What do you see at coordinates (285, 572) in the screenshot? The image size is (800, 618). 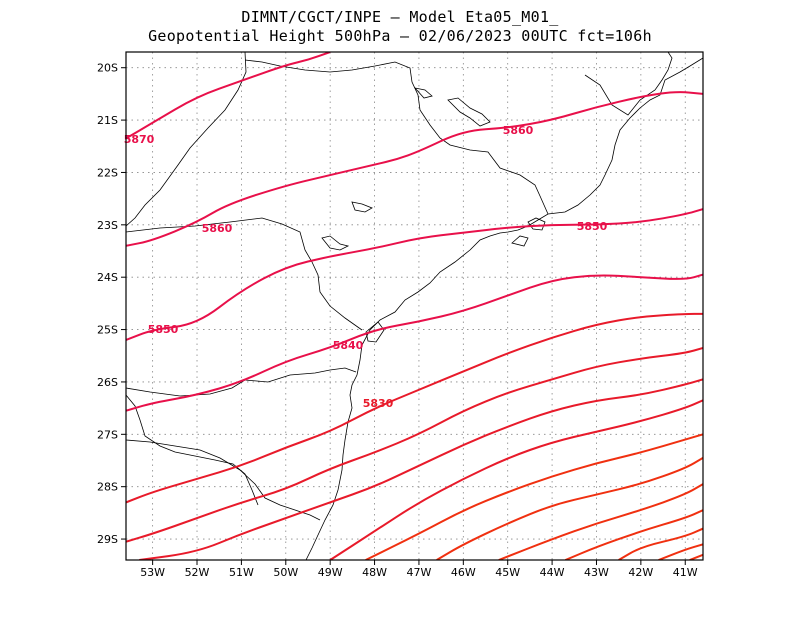 I see `x-tick-label: 50W` at bounding box center [285, 572].